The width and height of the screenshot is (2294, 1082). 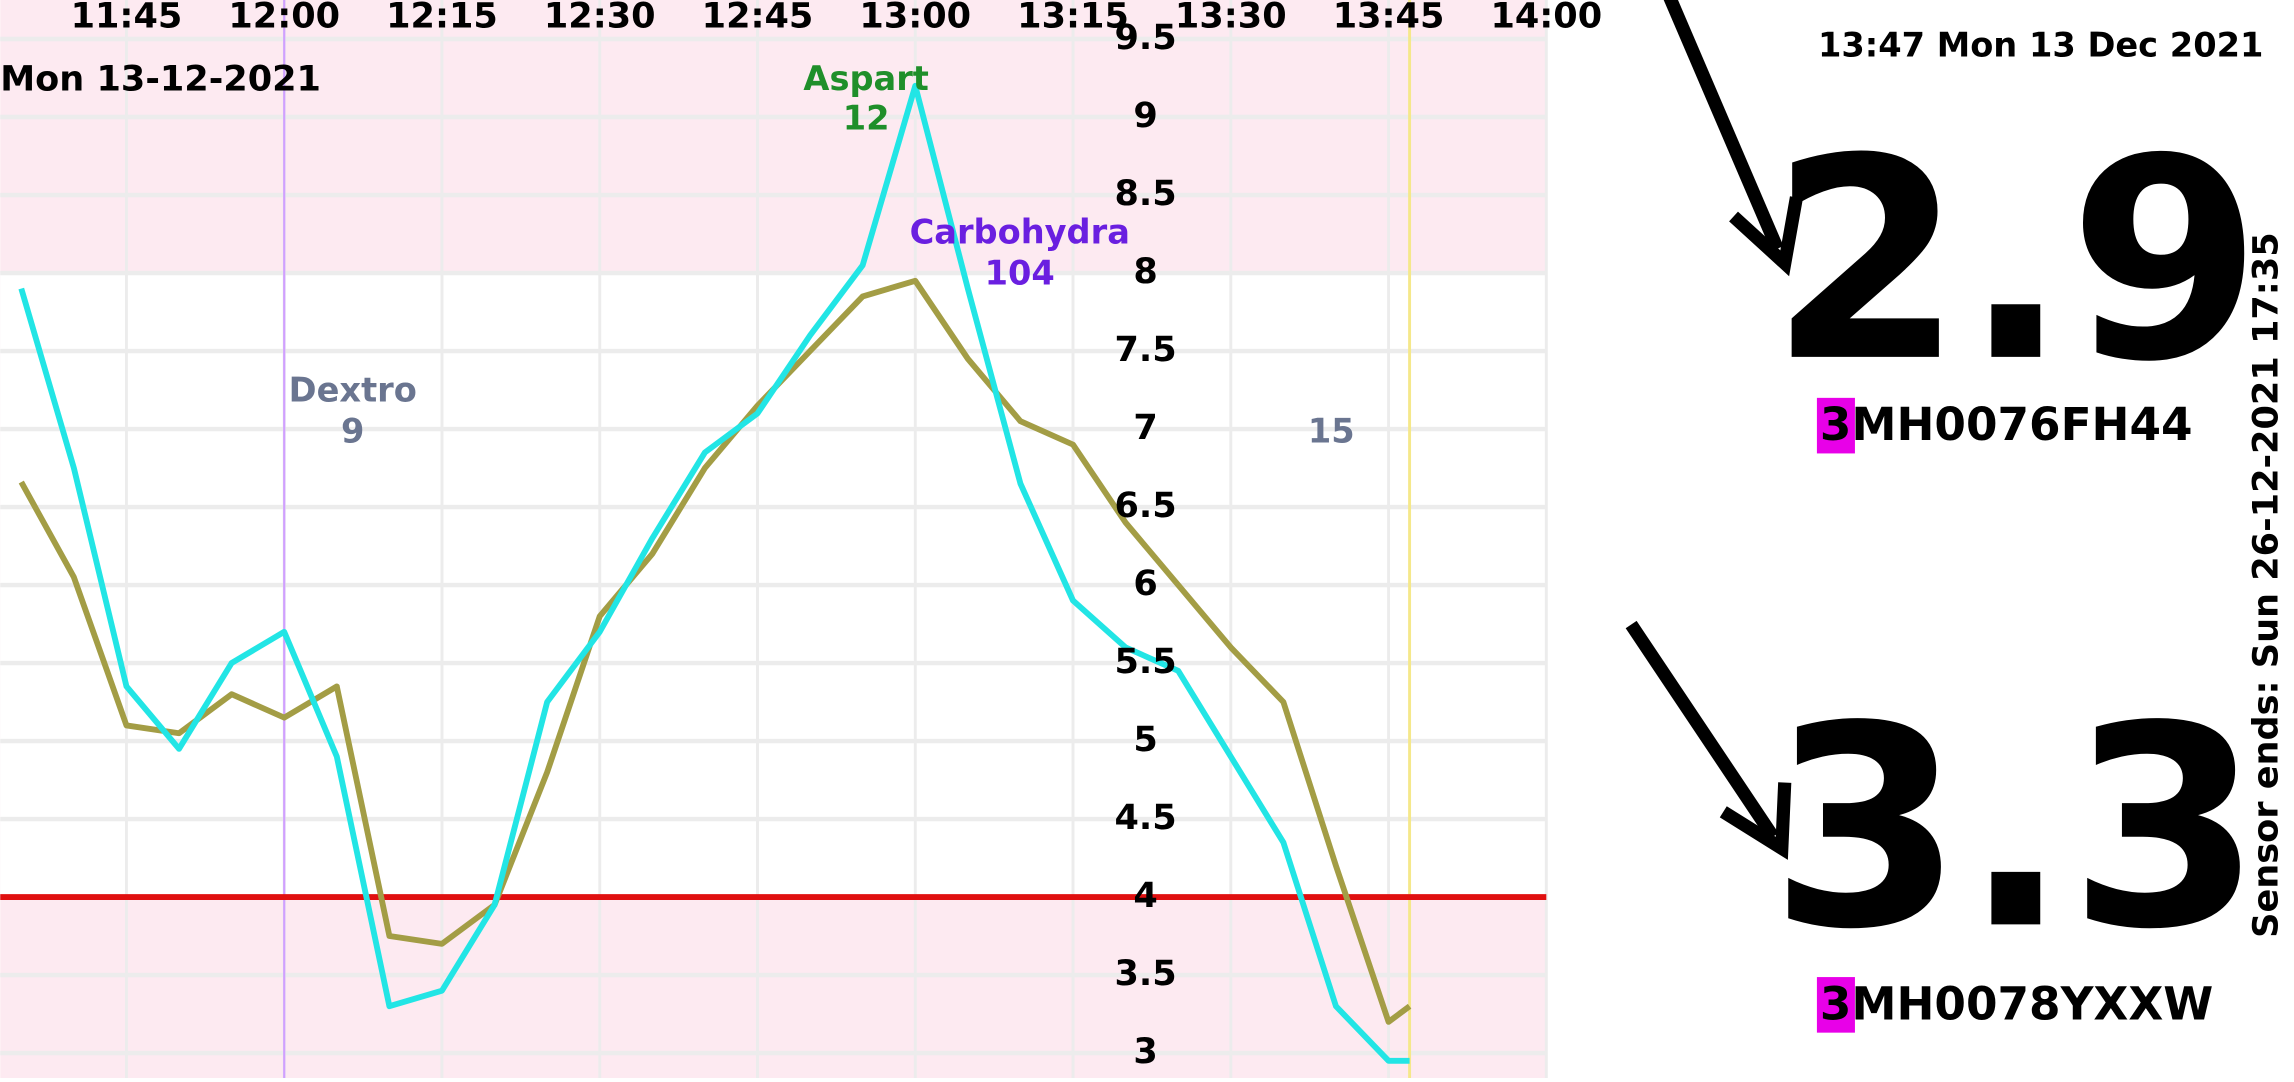 I want to click on arrow, so click(x=1714, y=430).